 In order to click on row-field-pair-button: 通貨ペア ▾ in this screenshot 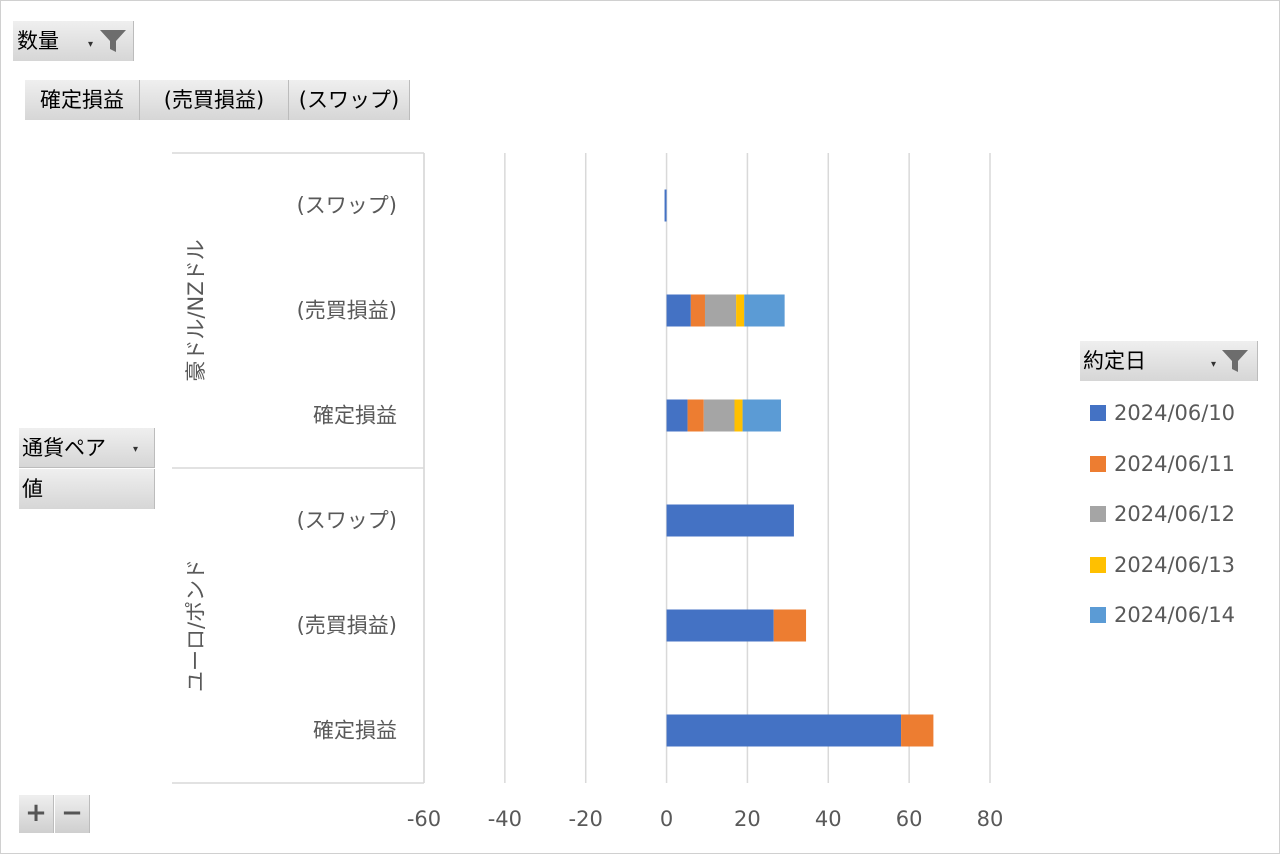, I will do `click(87, 448)`.